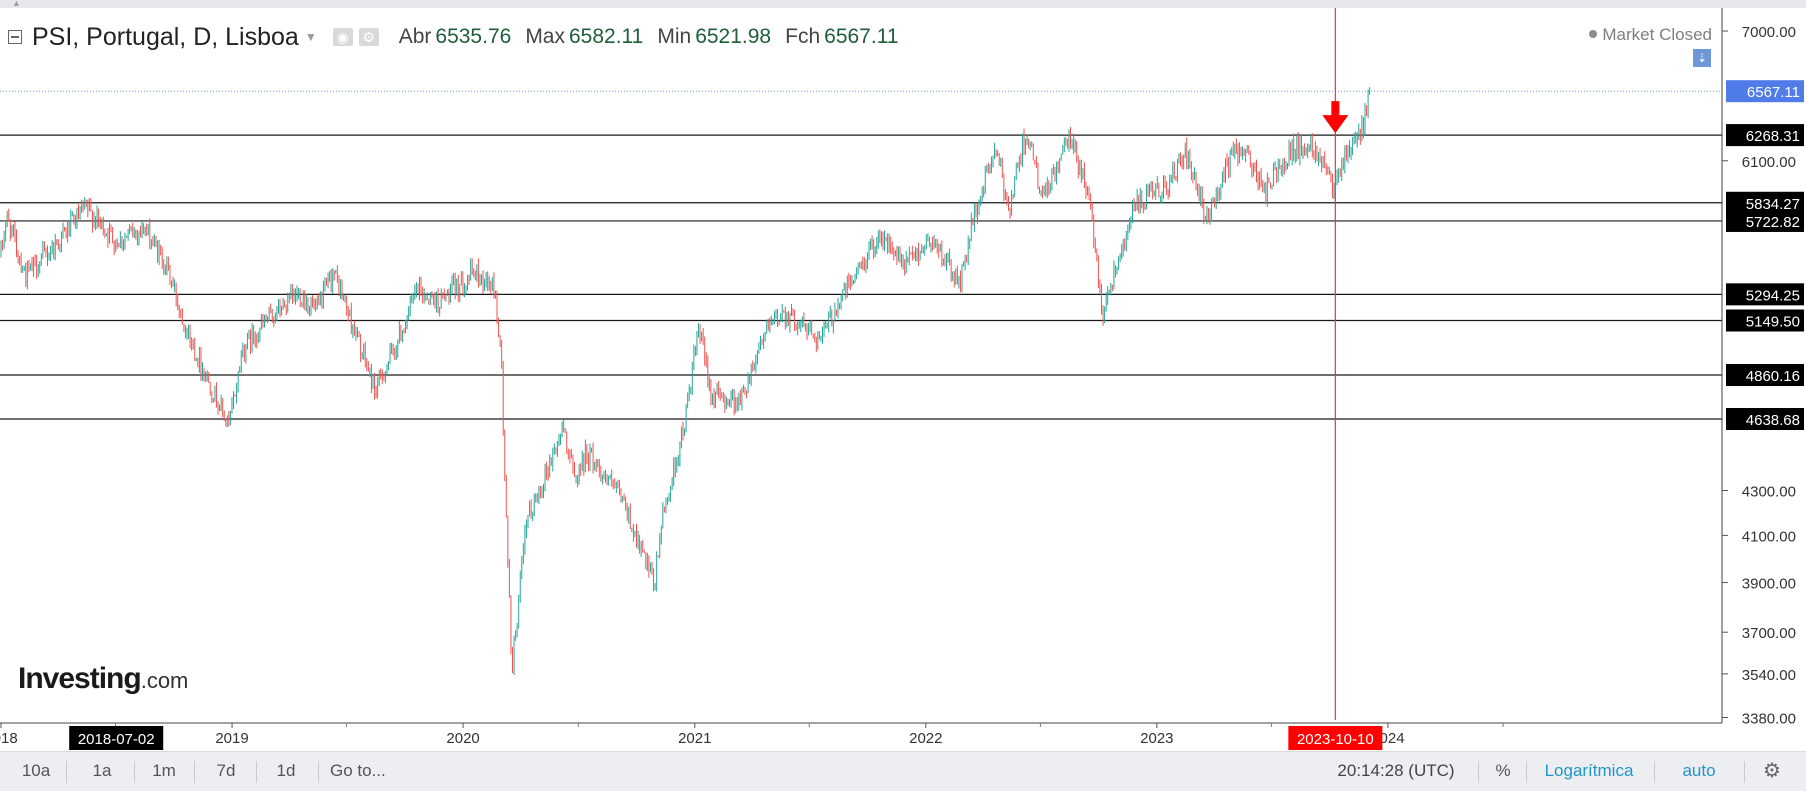 This screenshot has height=791, width=1806. Describe the element at coordinates (1769, 675) in the screenshot. I see `y-tick-label: 3540.00` at that location.